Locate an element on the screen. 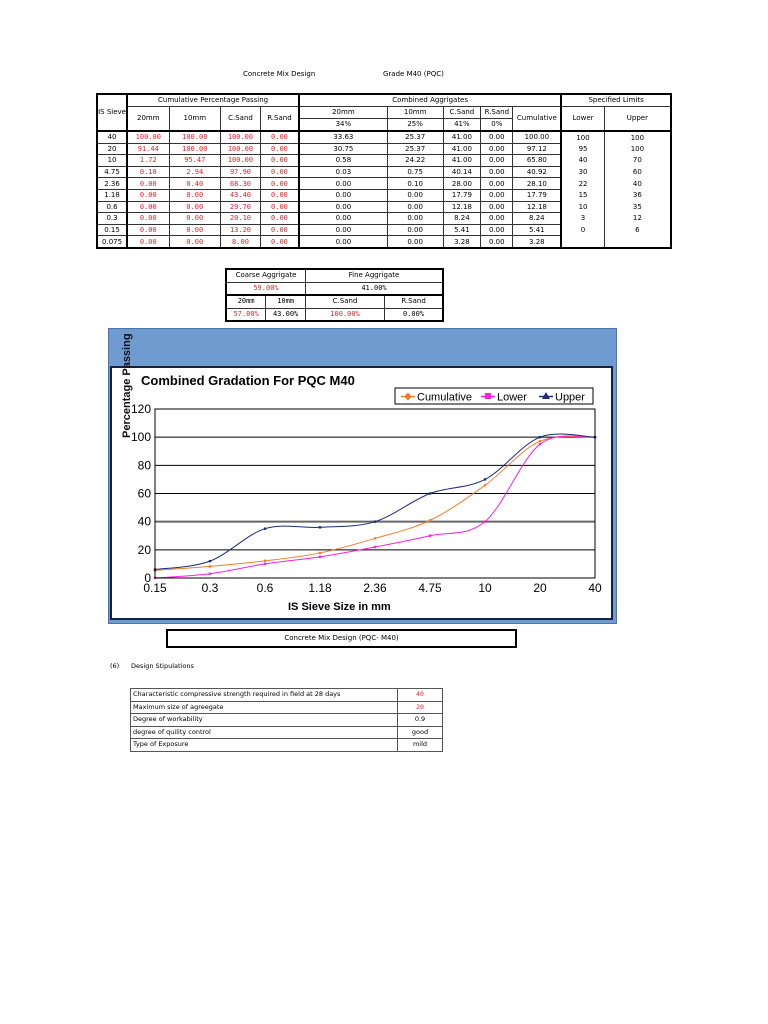 The height and width of the screenshot is (1024, 768). upper-limit: 36 is located at coordinates (637, 195).